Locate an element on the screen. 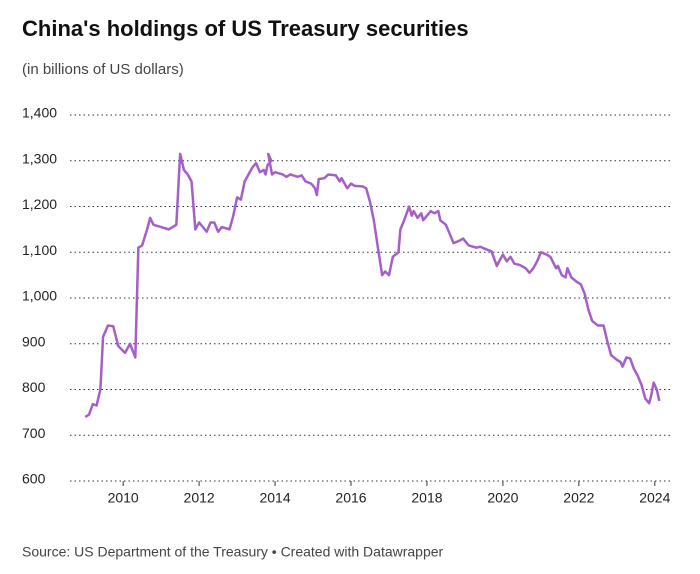 Image resolution: width=700 pixels, height=574 pixels. x-tick-label: 2018 is located at coordinates (426, 498).